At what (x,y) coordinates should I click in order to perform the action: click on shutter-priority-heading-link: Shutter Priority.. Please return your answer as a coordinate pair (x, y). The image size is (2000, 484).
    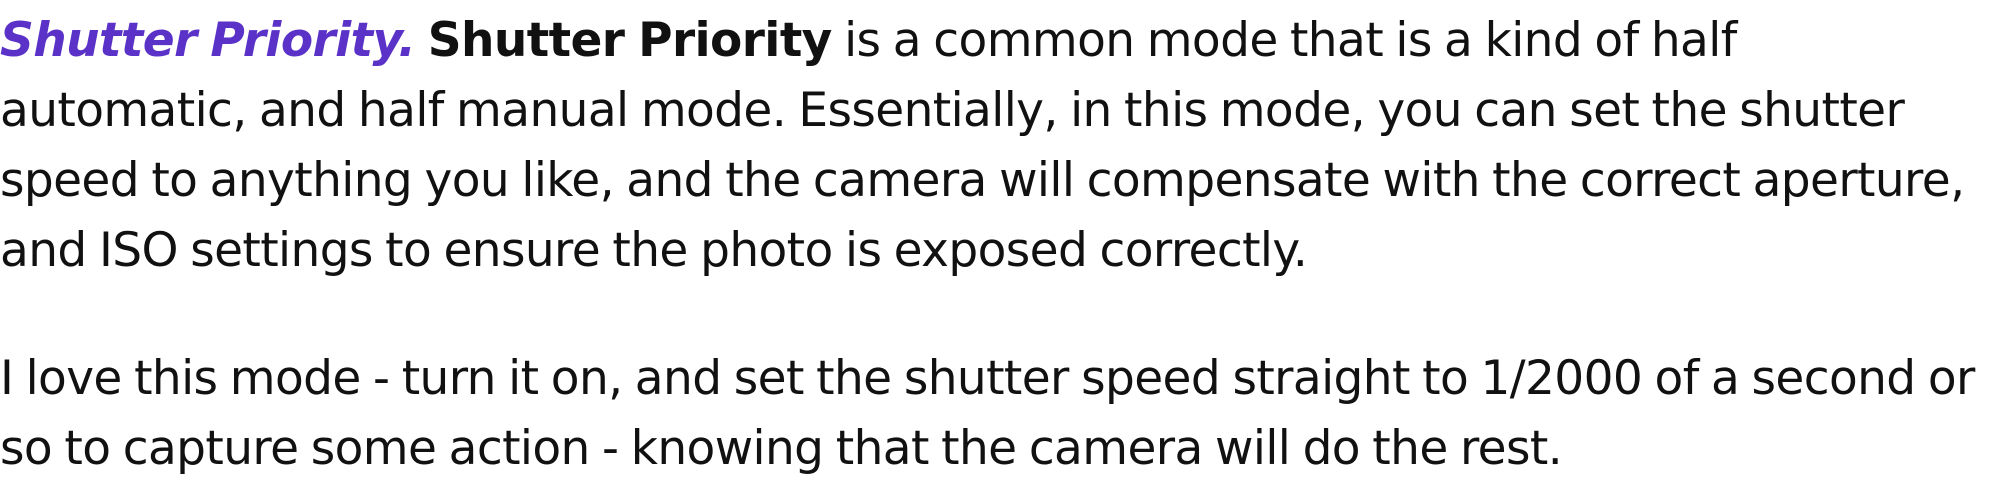
    Looking at the image, I should click on (208, 40).